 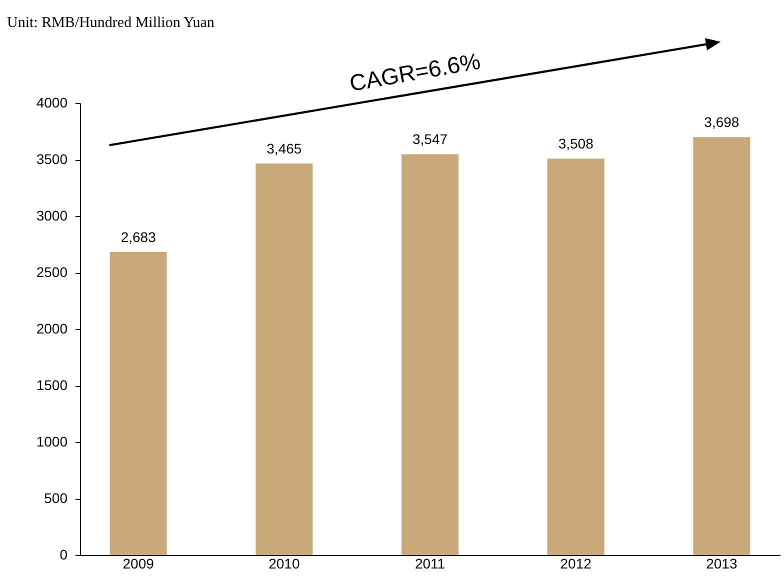 I want to click on y-tick-label: 3000, so click(x=52, y=216).